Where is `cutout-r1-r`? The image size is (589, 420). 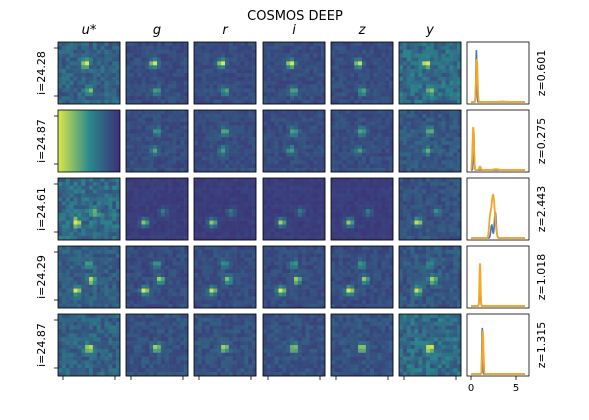
cutout-r1-r is located at coordinates (225, 141).